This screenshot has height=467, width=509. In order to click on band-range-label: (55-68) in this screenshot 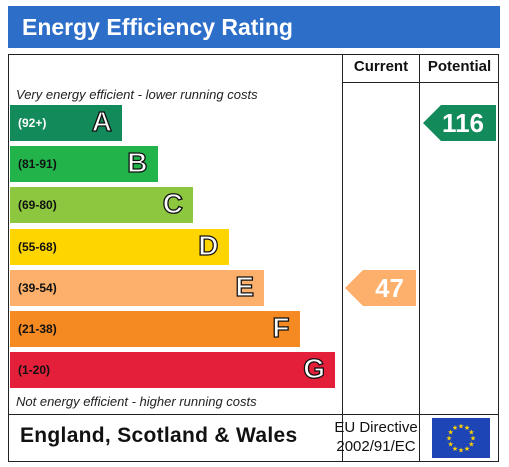, I will do `click(37, 246)`.